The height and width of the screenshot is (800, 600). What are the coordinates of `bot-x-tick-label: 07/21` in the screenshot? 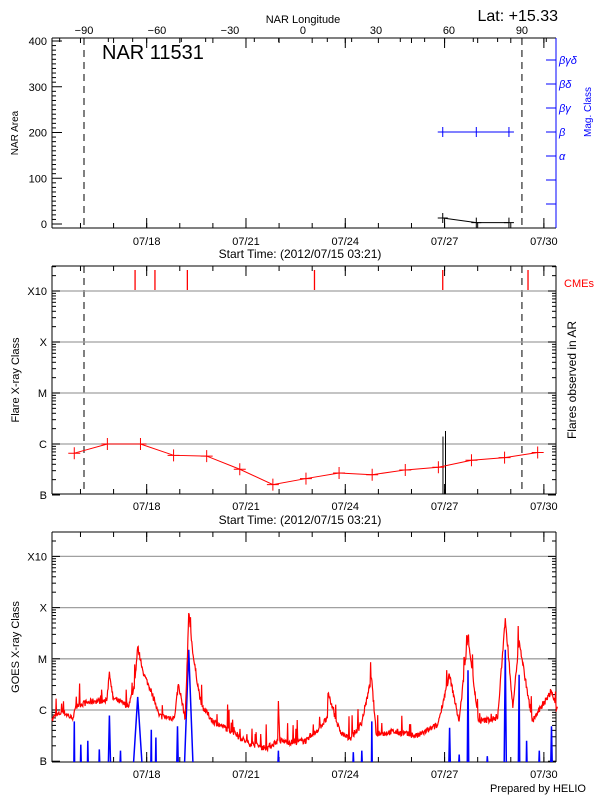 It's located at (246, 775).